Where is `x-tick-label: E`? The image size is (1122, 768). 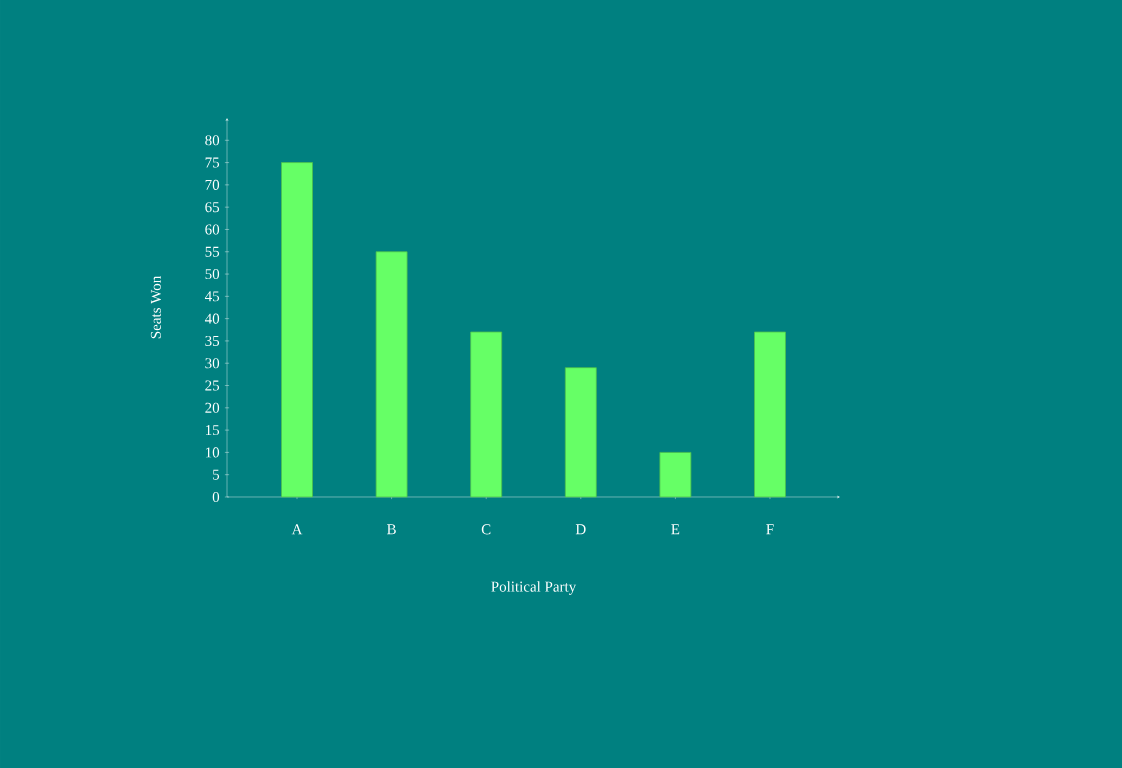
x-tick-label: E is located at coordinates (675, 529).